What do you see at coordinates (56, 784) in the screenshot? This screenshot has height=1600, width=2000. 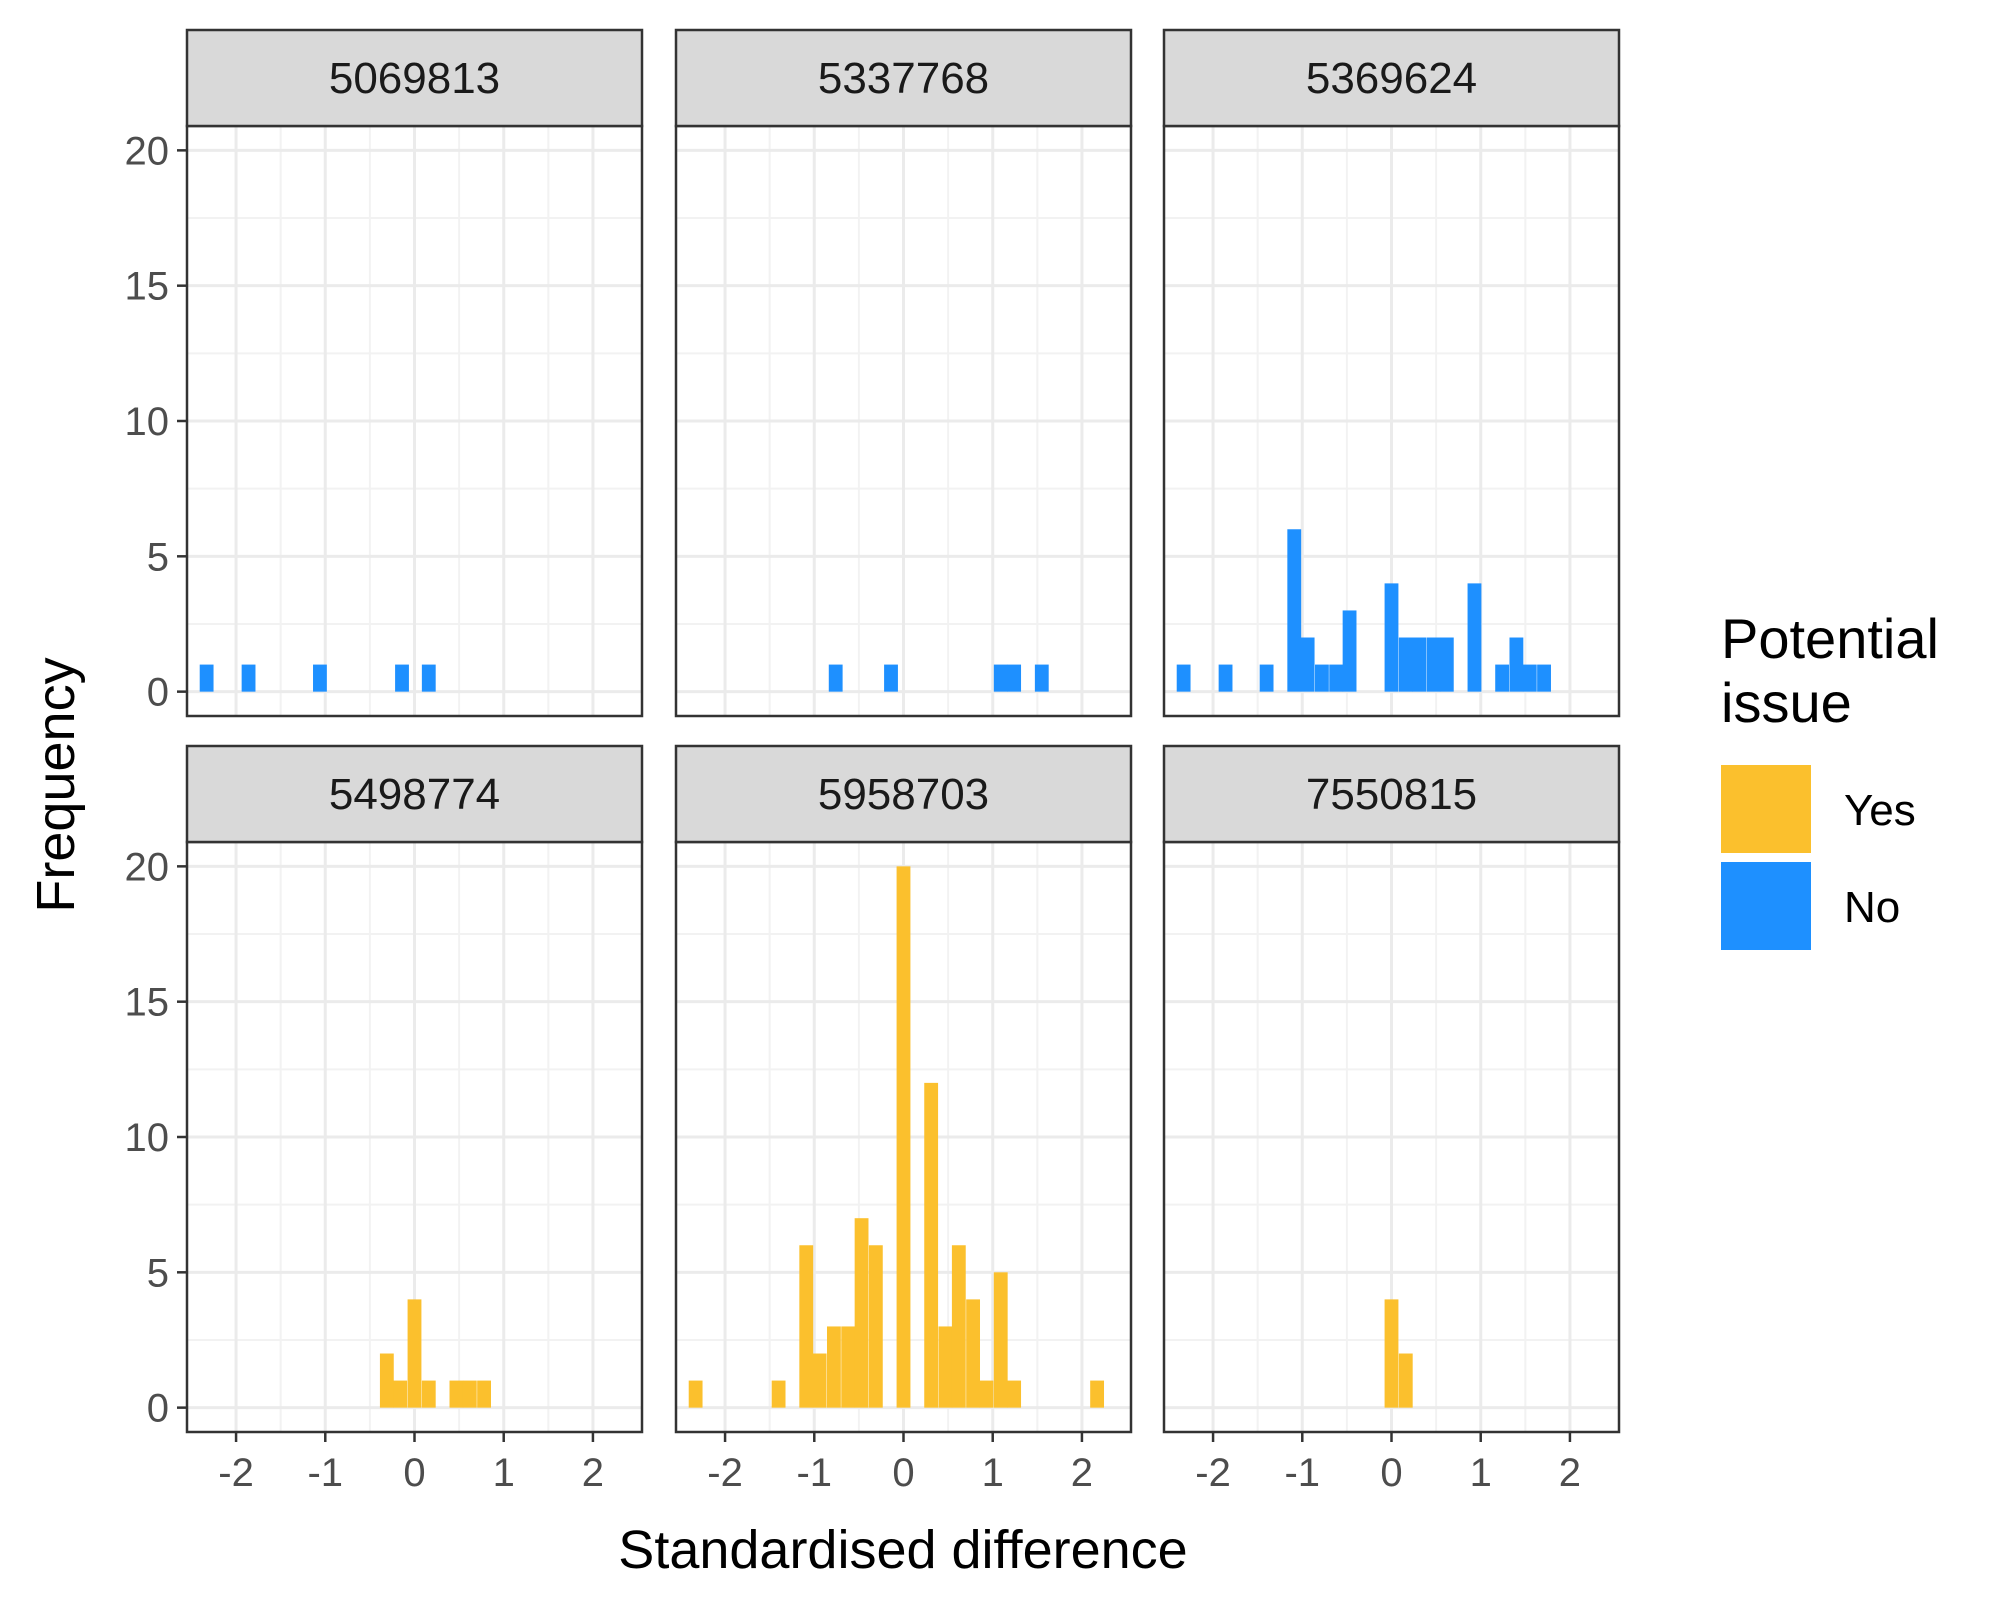 I see `y-axis-title: Frequency` at bounding box center [56, 784].